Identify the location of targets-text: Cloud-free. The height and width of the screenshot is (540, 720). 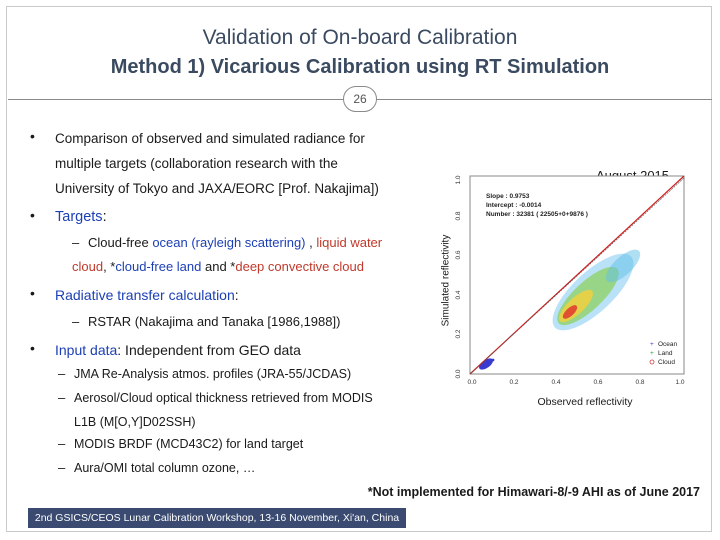
(120, 242).